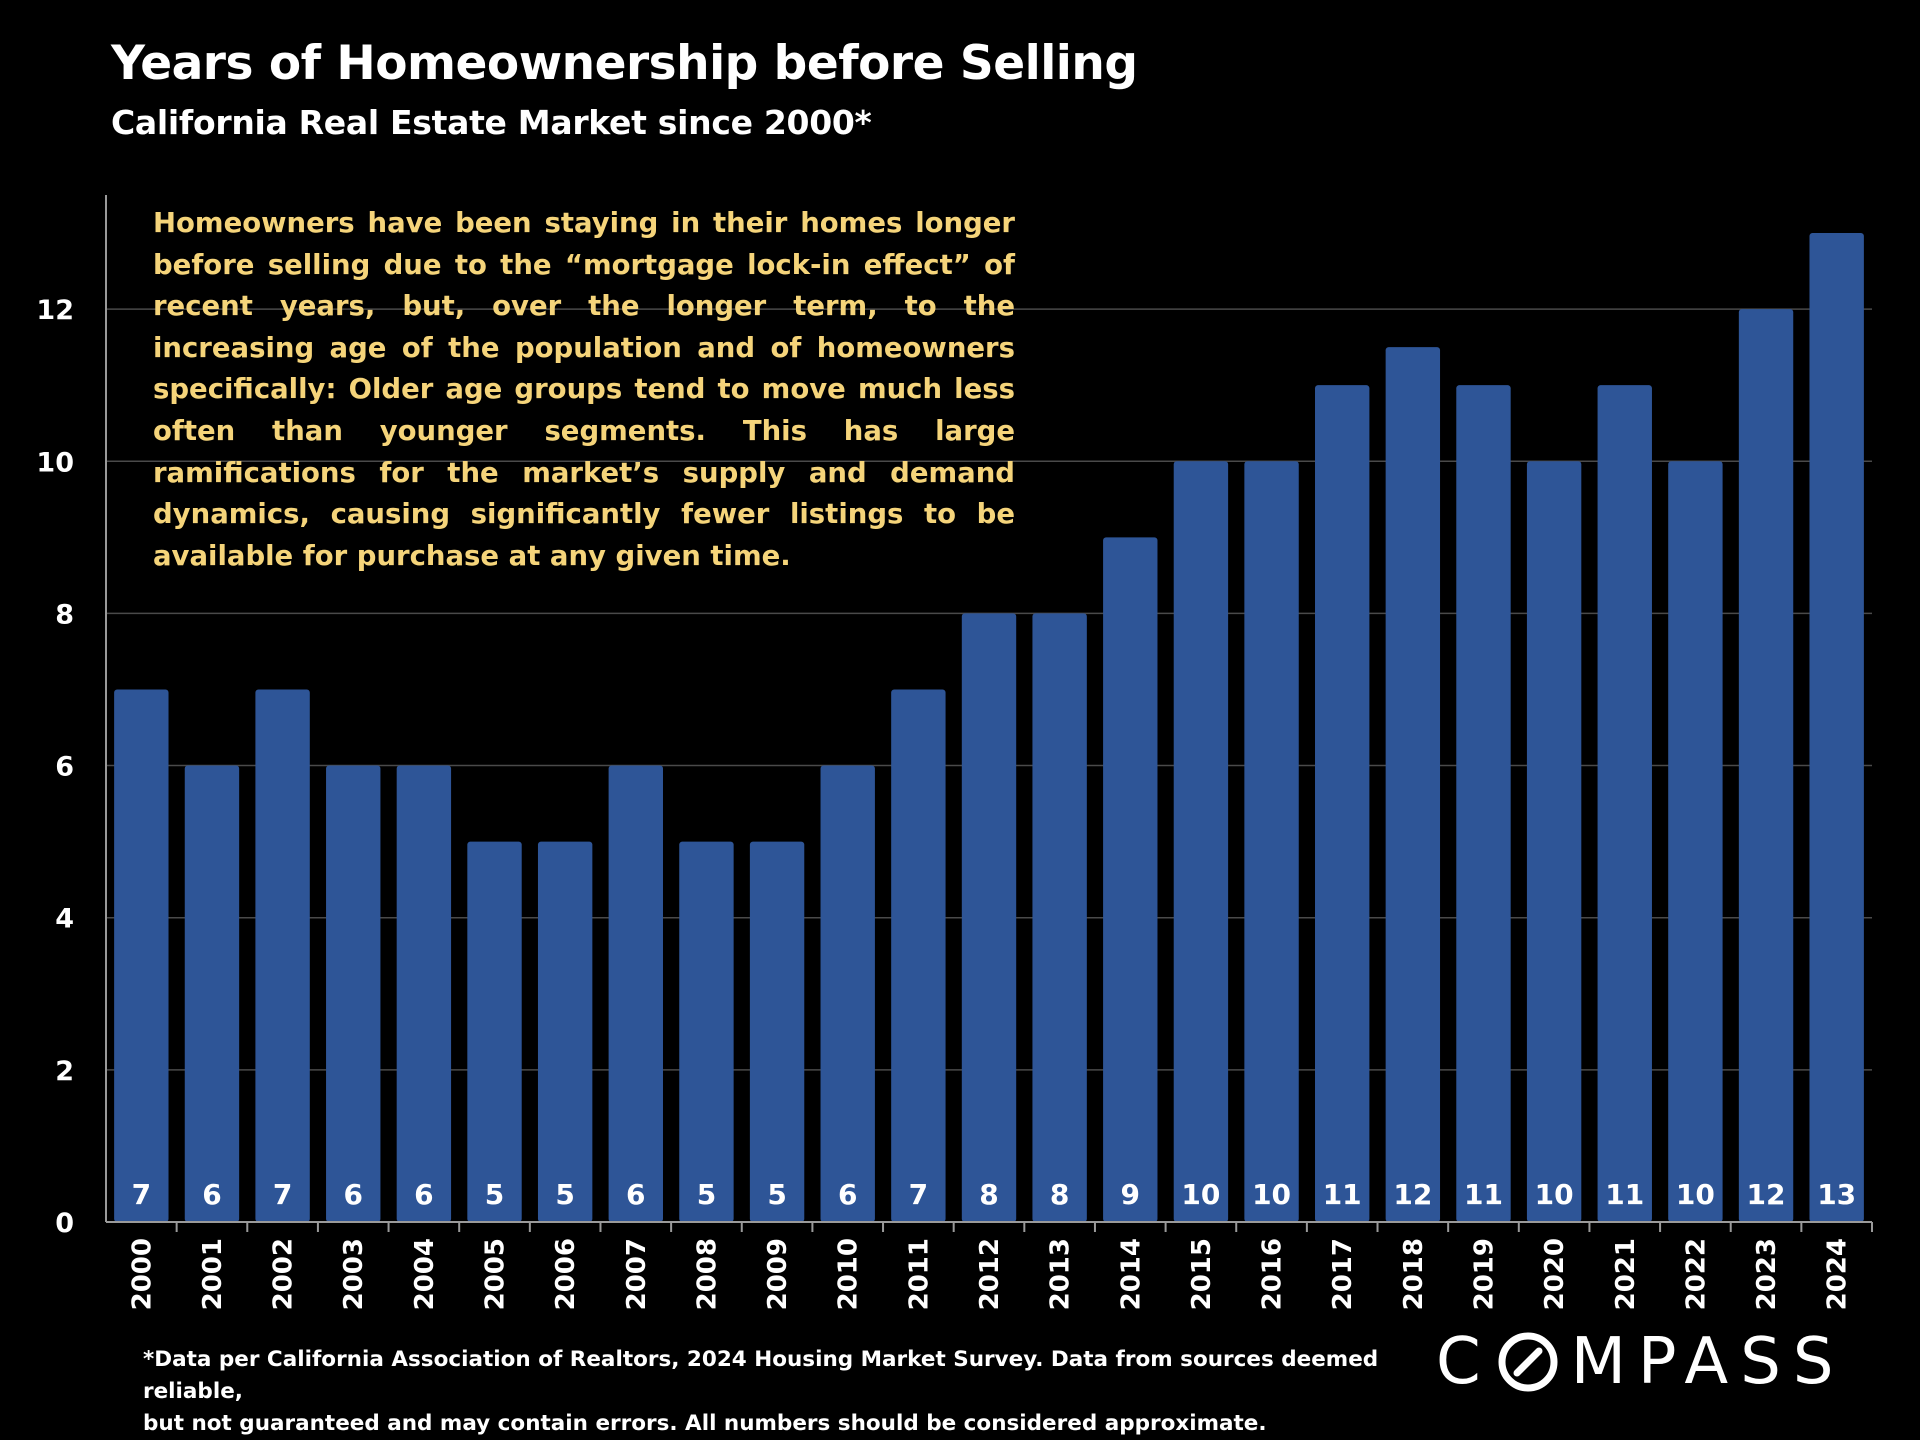 The image size is (1920, 1440). Describe the element at coordinates (1836, 1194) in the screenshot. I see `data-label: 13` at that location.